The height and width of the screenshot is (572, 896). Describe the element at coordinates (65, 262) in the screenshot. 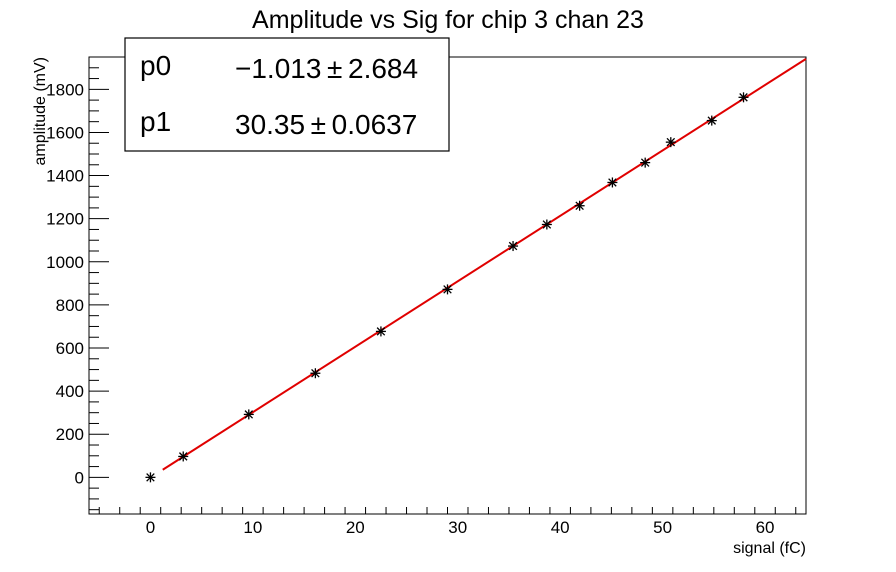

I see `y-tick-label: 1000` at that location.